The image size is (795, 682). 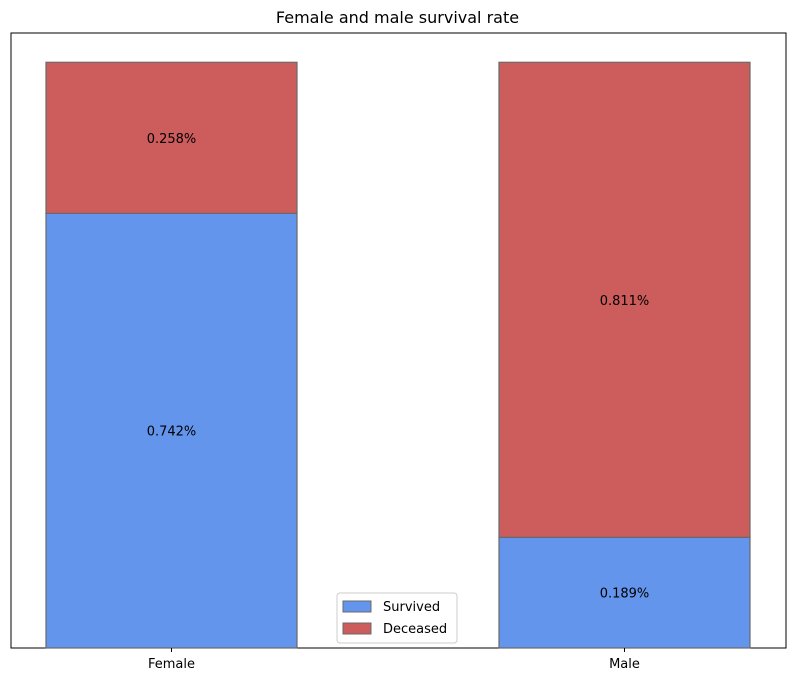 I want to click on bar-deceased-female, so click(x=171, y=138).